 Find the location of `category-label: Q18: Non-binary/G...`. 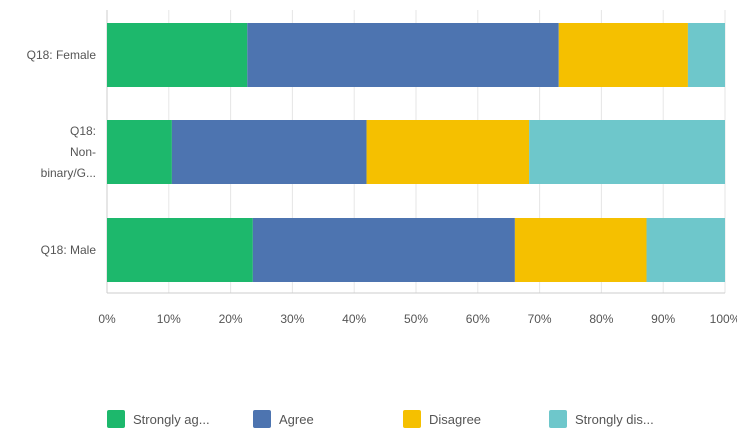

category-label: Q18: Non-binary/G... is located at coordinates (48, 152).